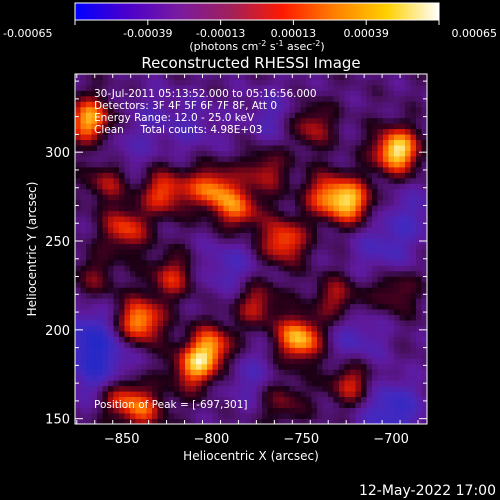 This screenshot has height=500, width=500. What do you see at coordinates (475, 33) in the screenshot?
I see `colorbar-tick-label: 0.00065` at bounding box center [475, 33].